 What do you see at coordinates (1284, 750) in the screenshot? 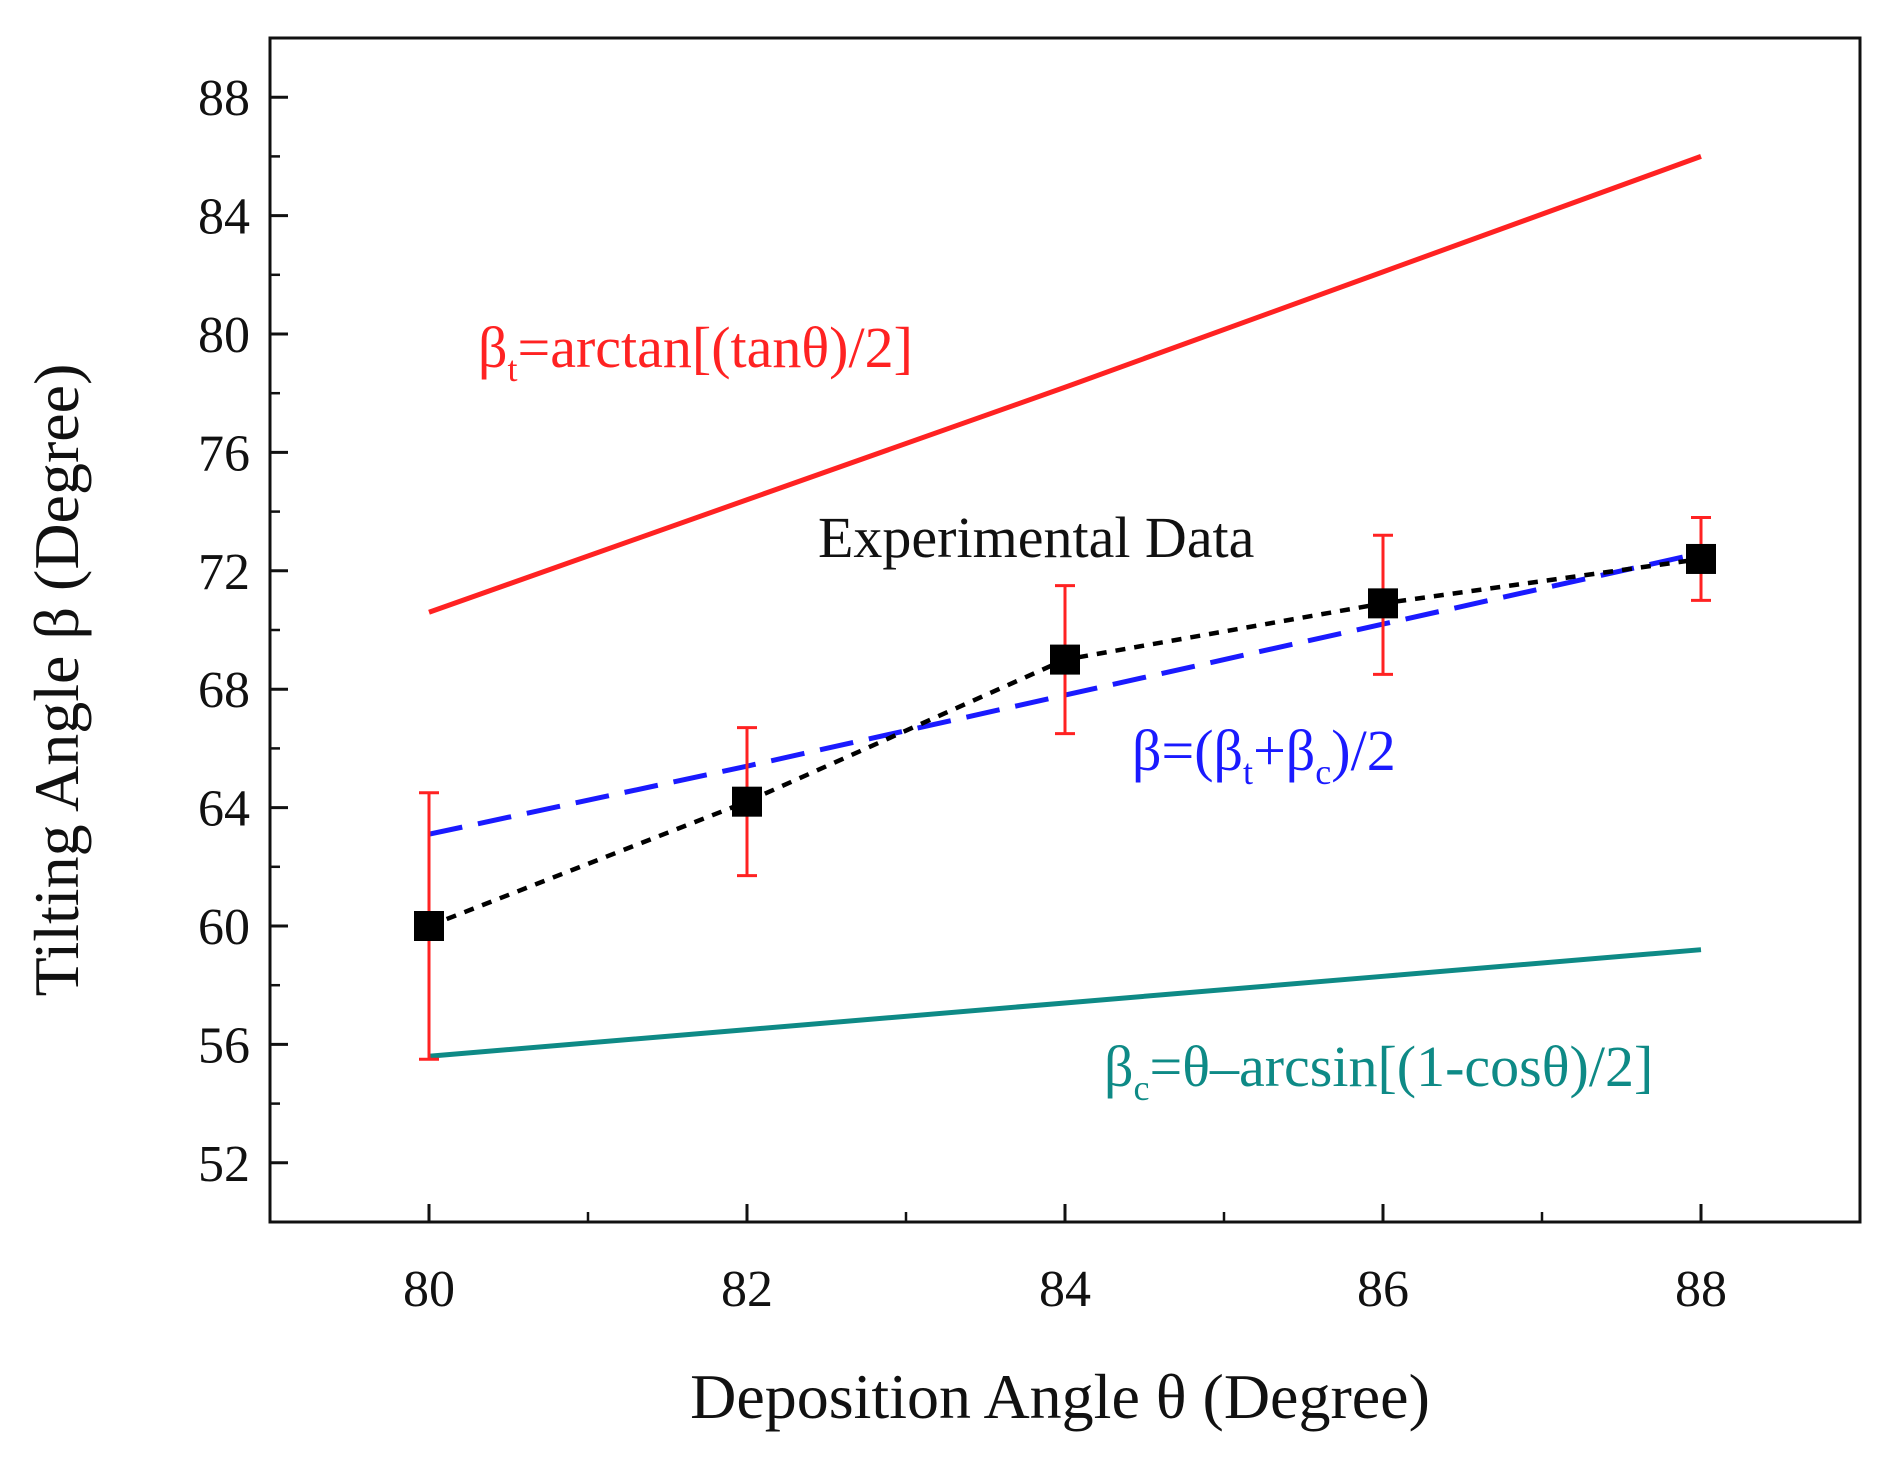
I see `label-beta-mean-part2: +β` at bounding box center [1284, 750].